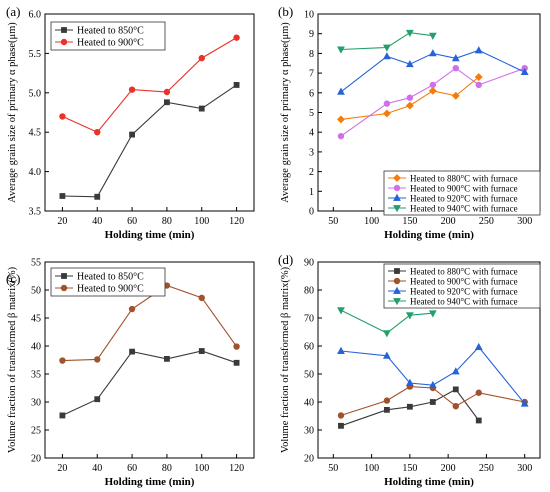 The image size is (550, 492). What do you see at coordinates (309, 291) in the screenshot?
I see `y-tick-label: 80` at bounding box center [309, 291].